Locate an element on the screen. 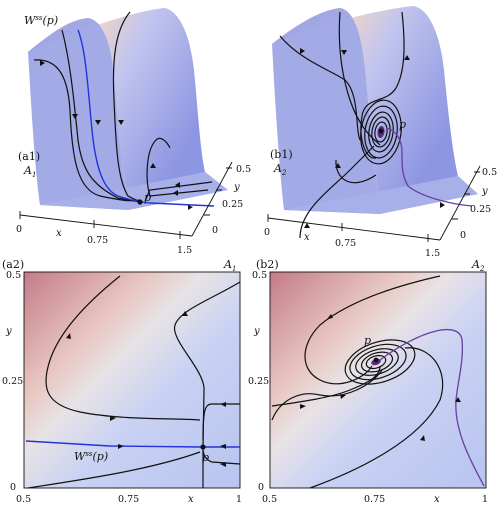  panel-tag-a1: (a1) is located at coordinates (29, 156).